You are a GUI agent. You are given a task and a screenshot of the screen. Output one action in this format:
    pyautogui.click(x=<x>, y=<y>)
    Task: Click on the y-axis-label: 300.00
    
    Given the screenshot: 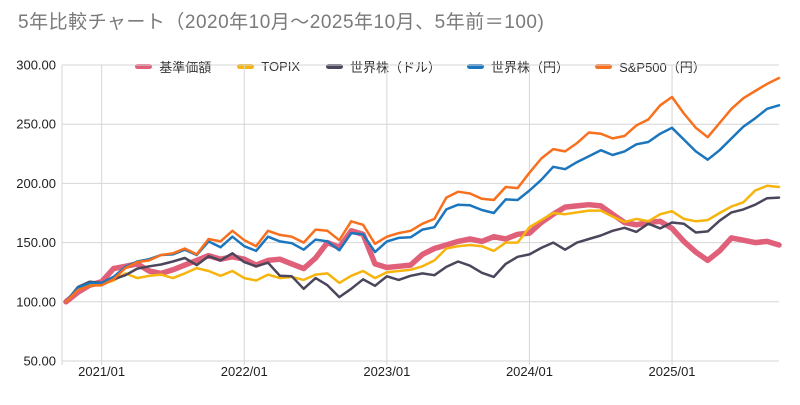 What is the action you would take?
    pyautogui.click(x=36, y=65)
    